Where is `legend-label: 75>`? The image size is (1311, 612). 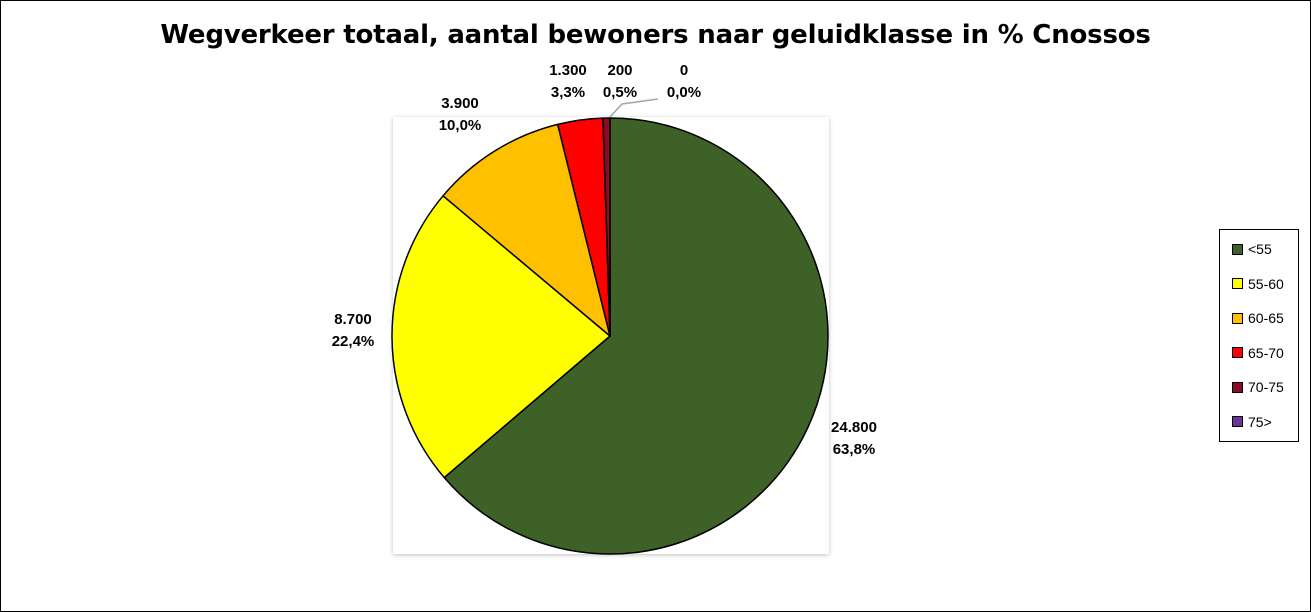
legend-label: 75> is located at coordinates (1260, 421).